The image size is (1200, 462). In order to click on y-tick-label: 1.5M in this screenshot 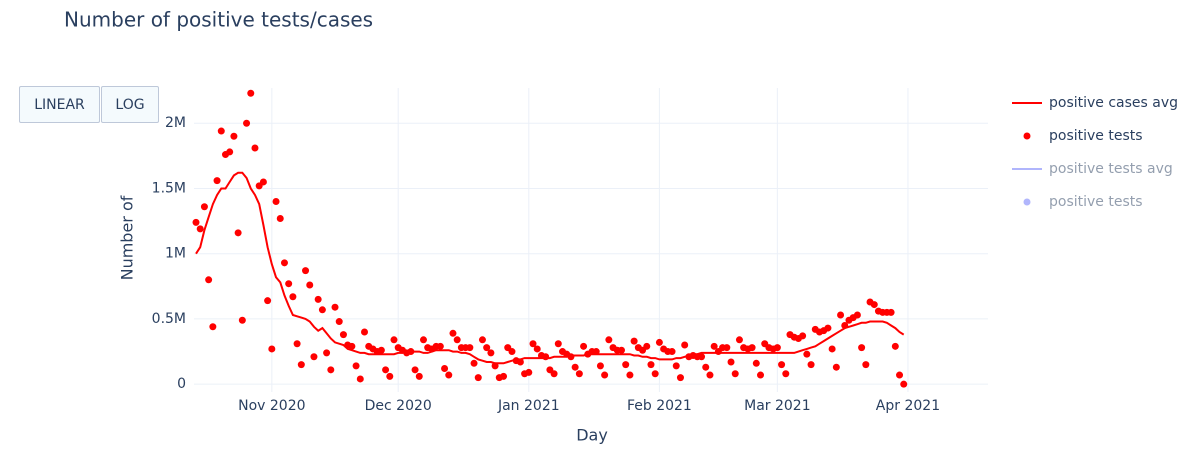, I will do `click(169, 188)`.